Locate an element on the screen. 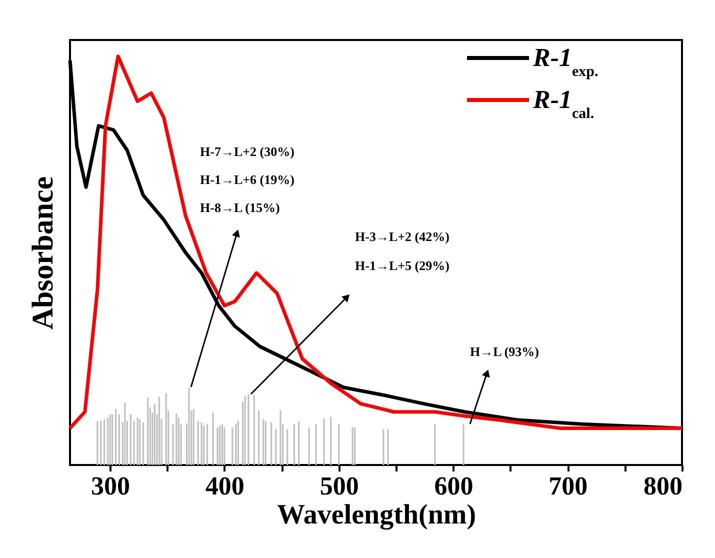  annotation: H-1→L+5 (29%) is located at coordinates (402, 265).